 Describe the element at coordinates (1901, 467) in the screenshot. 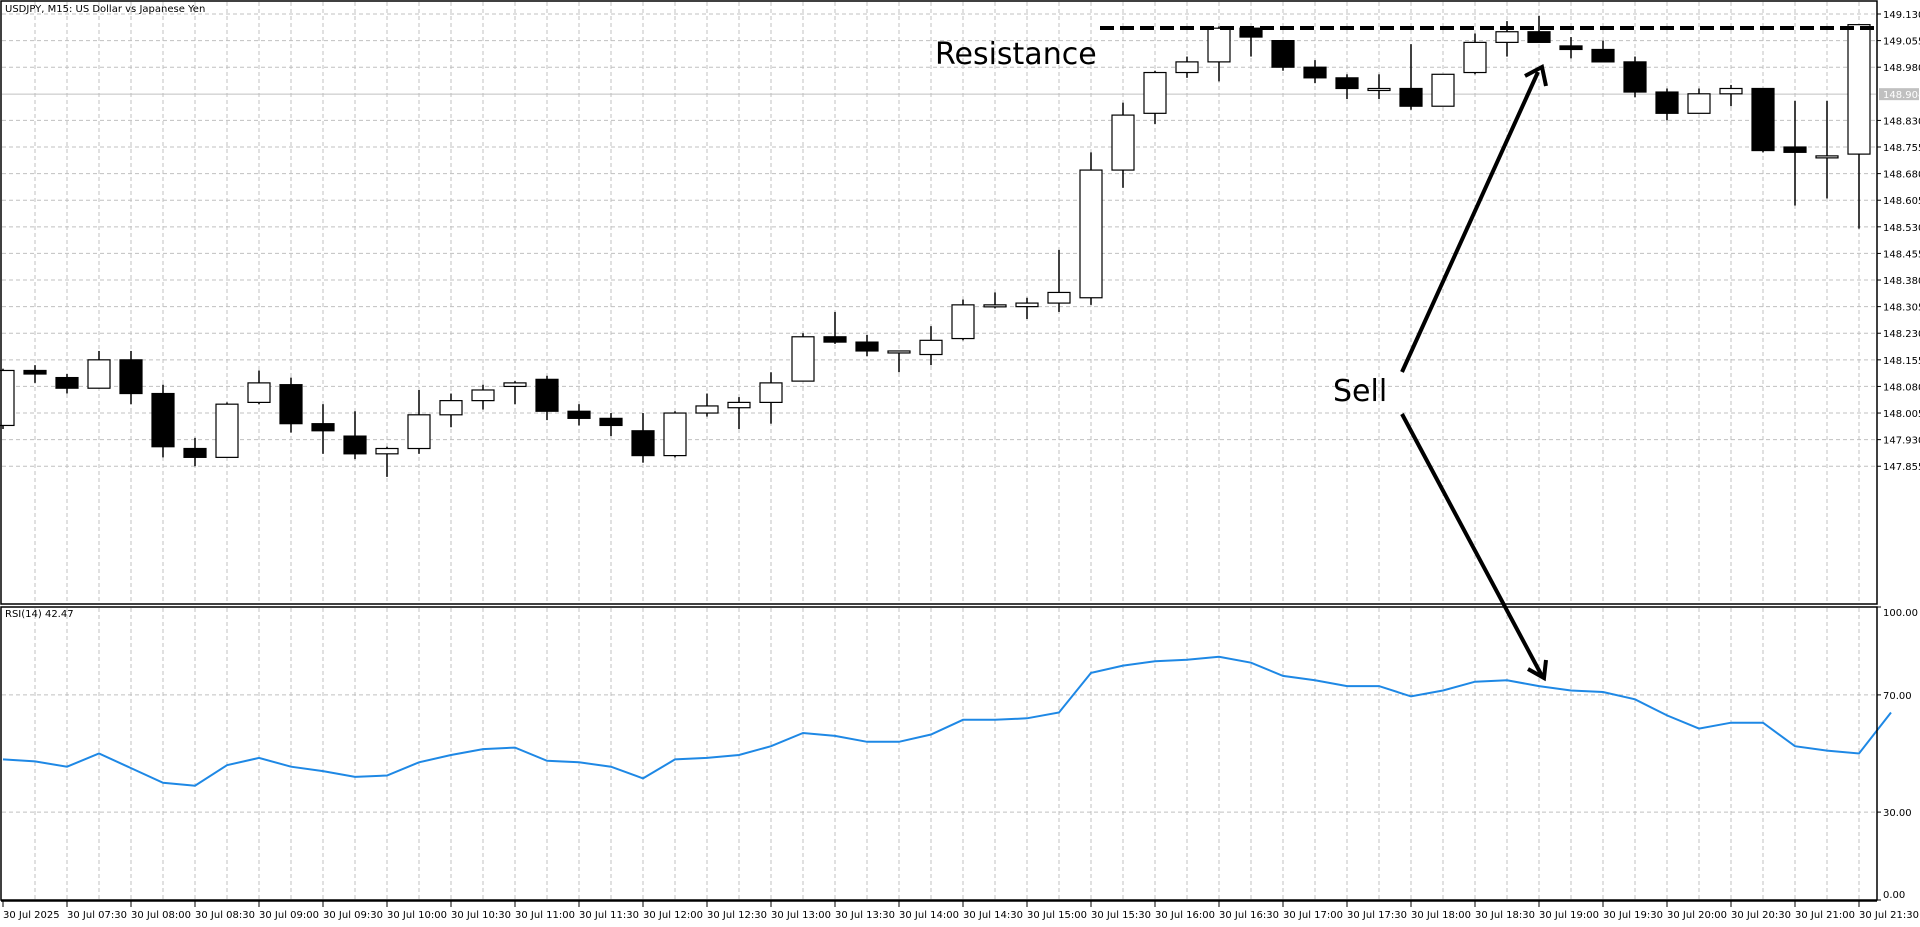

I see `price-tick-label: 147.855` at that location.